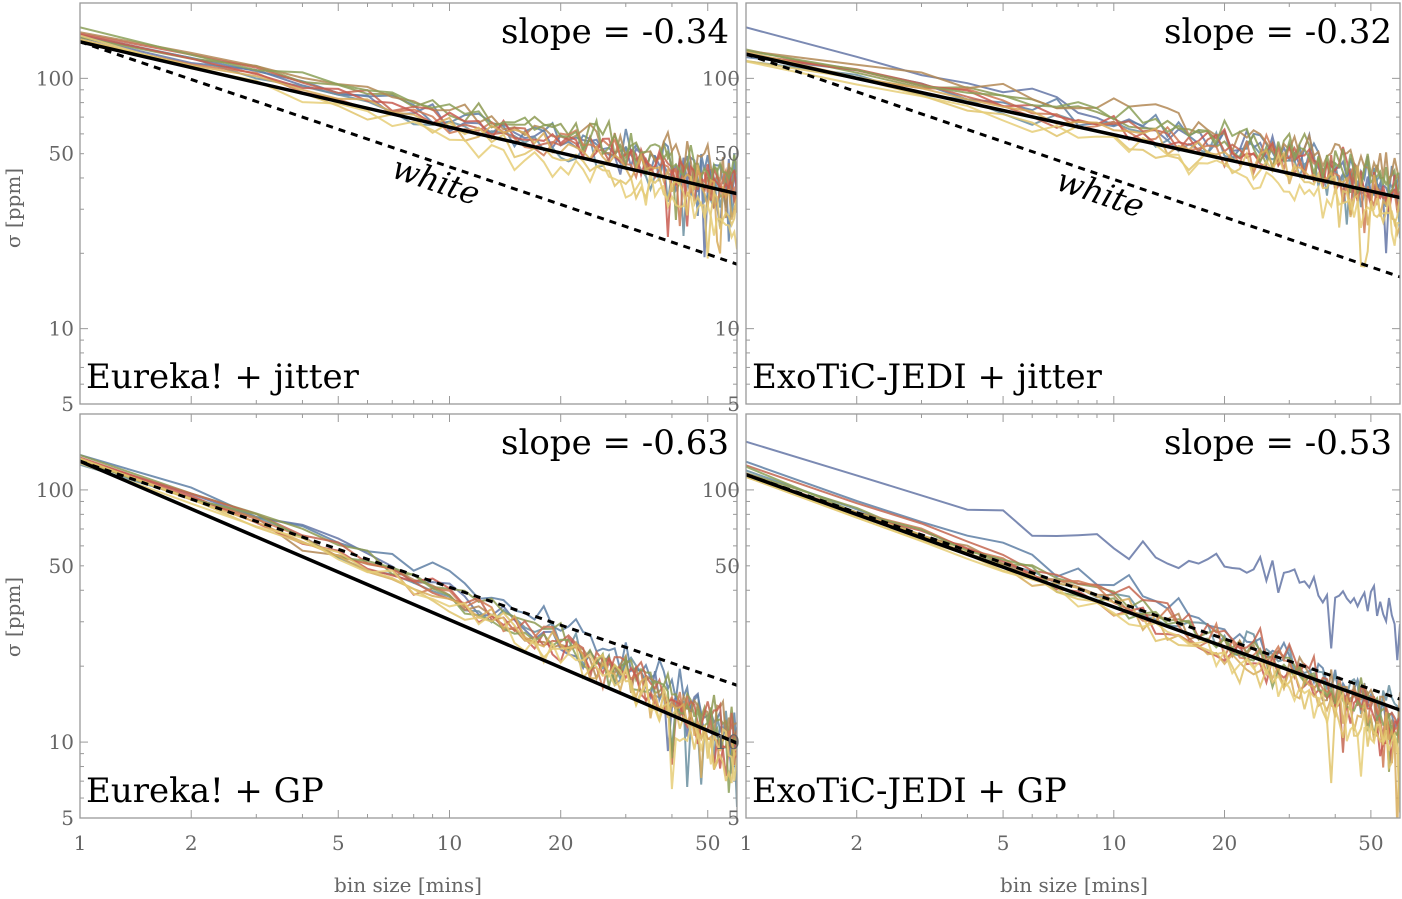  What do you see at coordinates (615, 32) in the screenshot?
I see `slope-label: slope = -0.34` at bounding box center [615, 32].